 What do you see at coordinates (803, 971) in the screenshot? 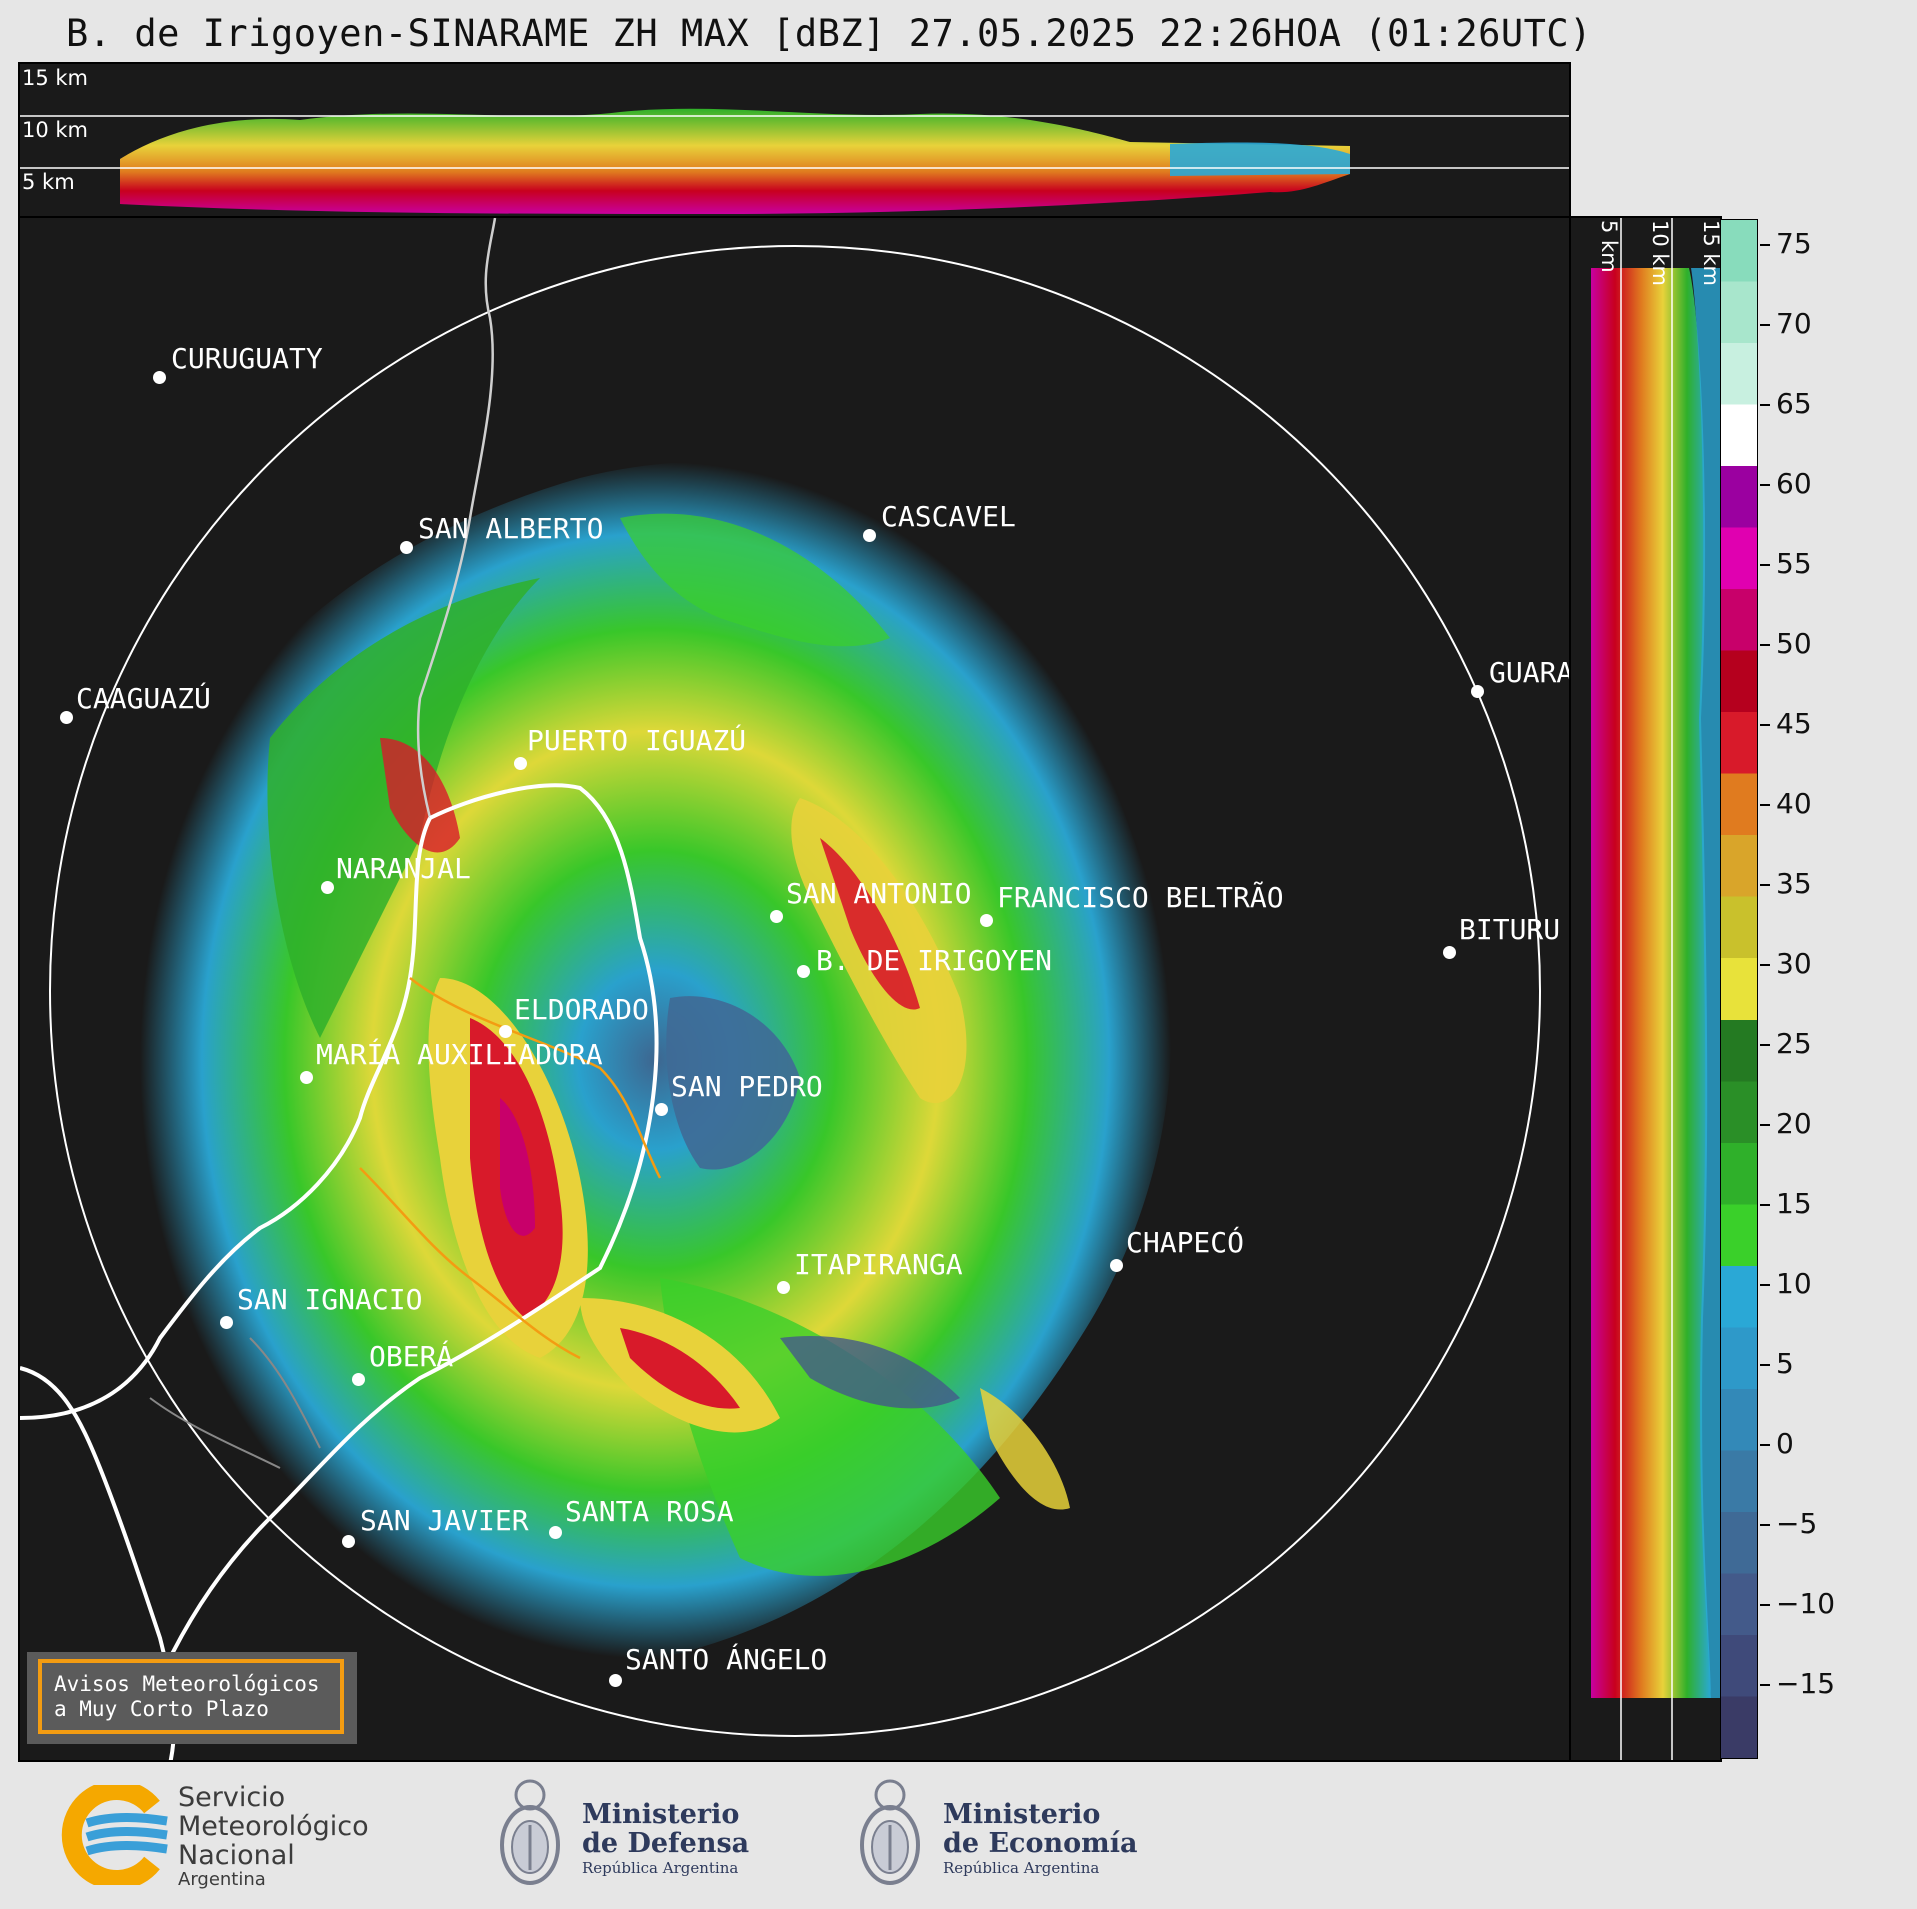
I see `radar-site-dot` at bounding box center [803, 971].